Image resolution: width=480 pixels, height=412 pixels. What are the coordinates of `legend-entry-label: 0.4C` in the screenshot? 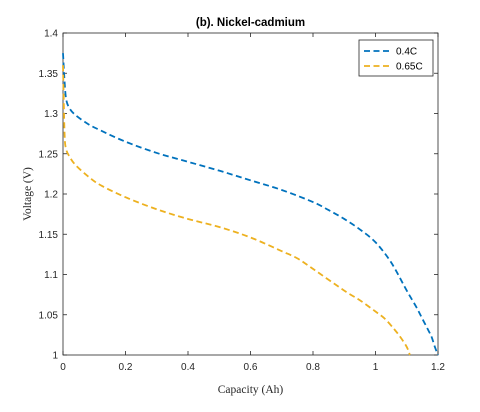 It's located at (406, 52).